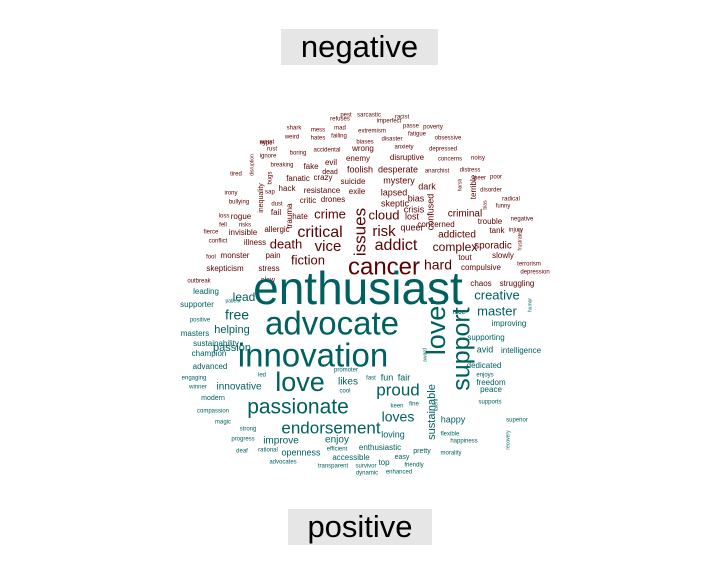 The width and height of the screenshot is (720, 576). What do you see at coordinates (289, 215) in the screenshot?
I see `word-trauma: trauma` at bounding box center [289, 215].